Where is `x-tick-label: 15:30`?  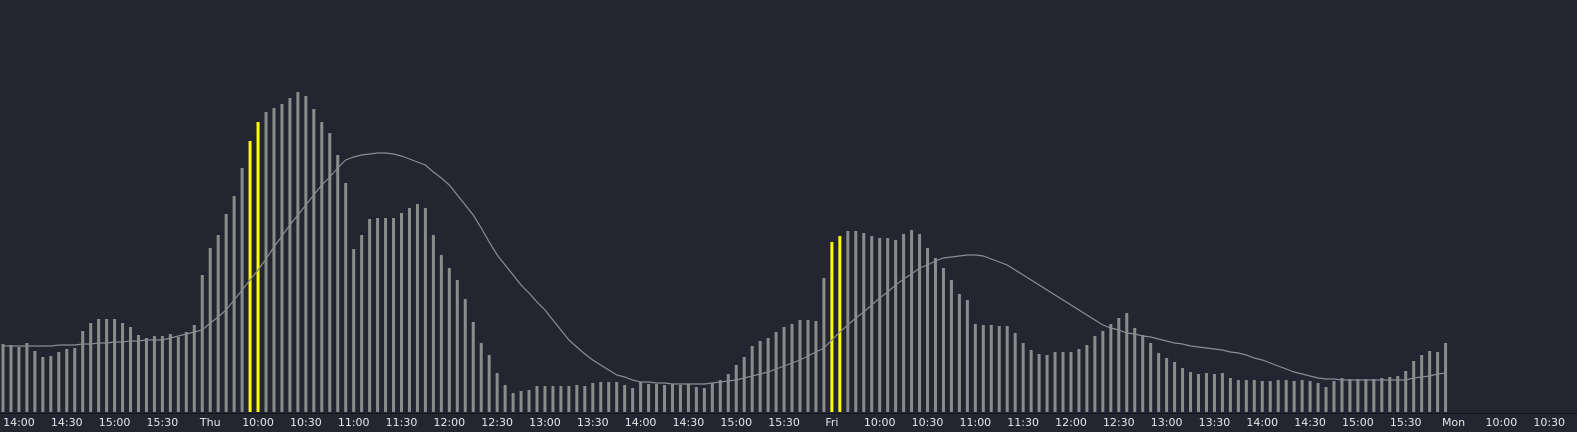 x-tick-label: 15:30 is located at coordinates (1406, 422).